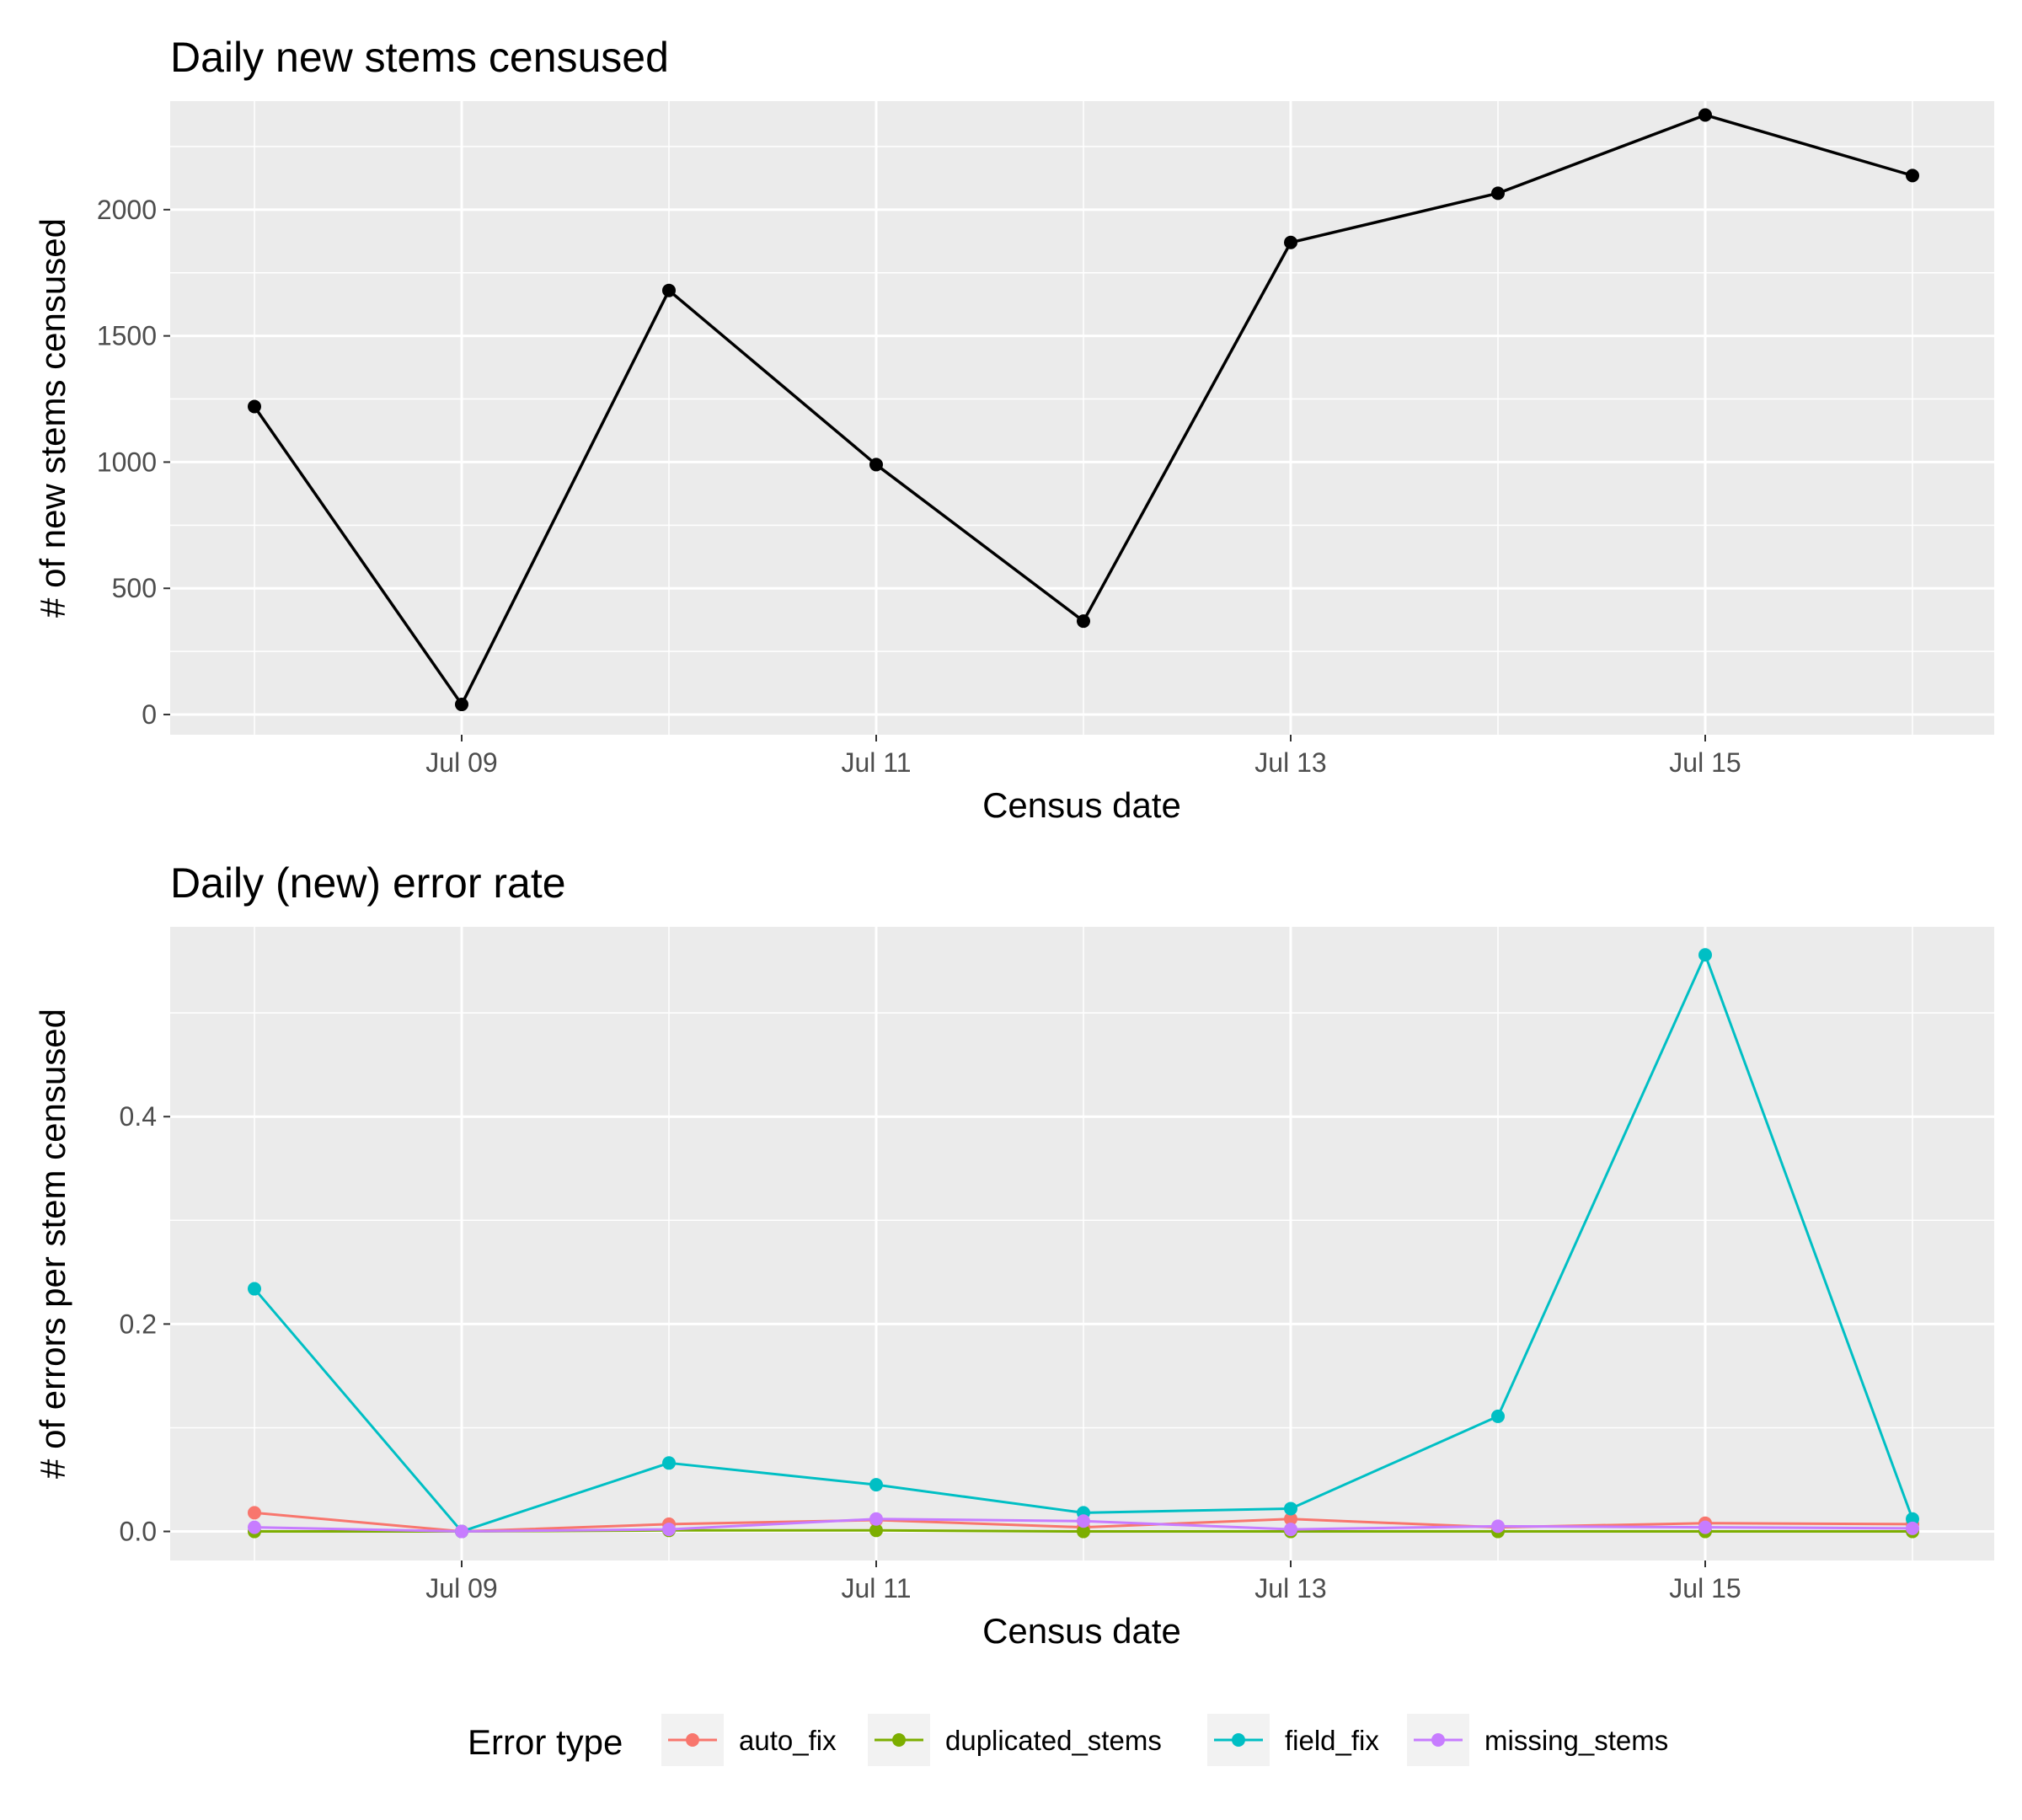 The height and width of the screenshot is (1820, 2022). I want to click on y-axis-title: # of errors per stem censused, so click(52, 1244).